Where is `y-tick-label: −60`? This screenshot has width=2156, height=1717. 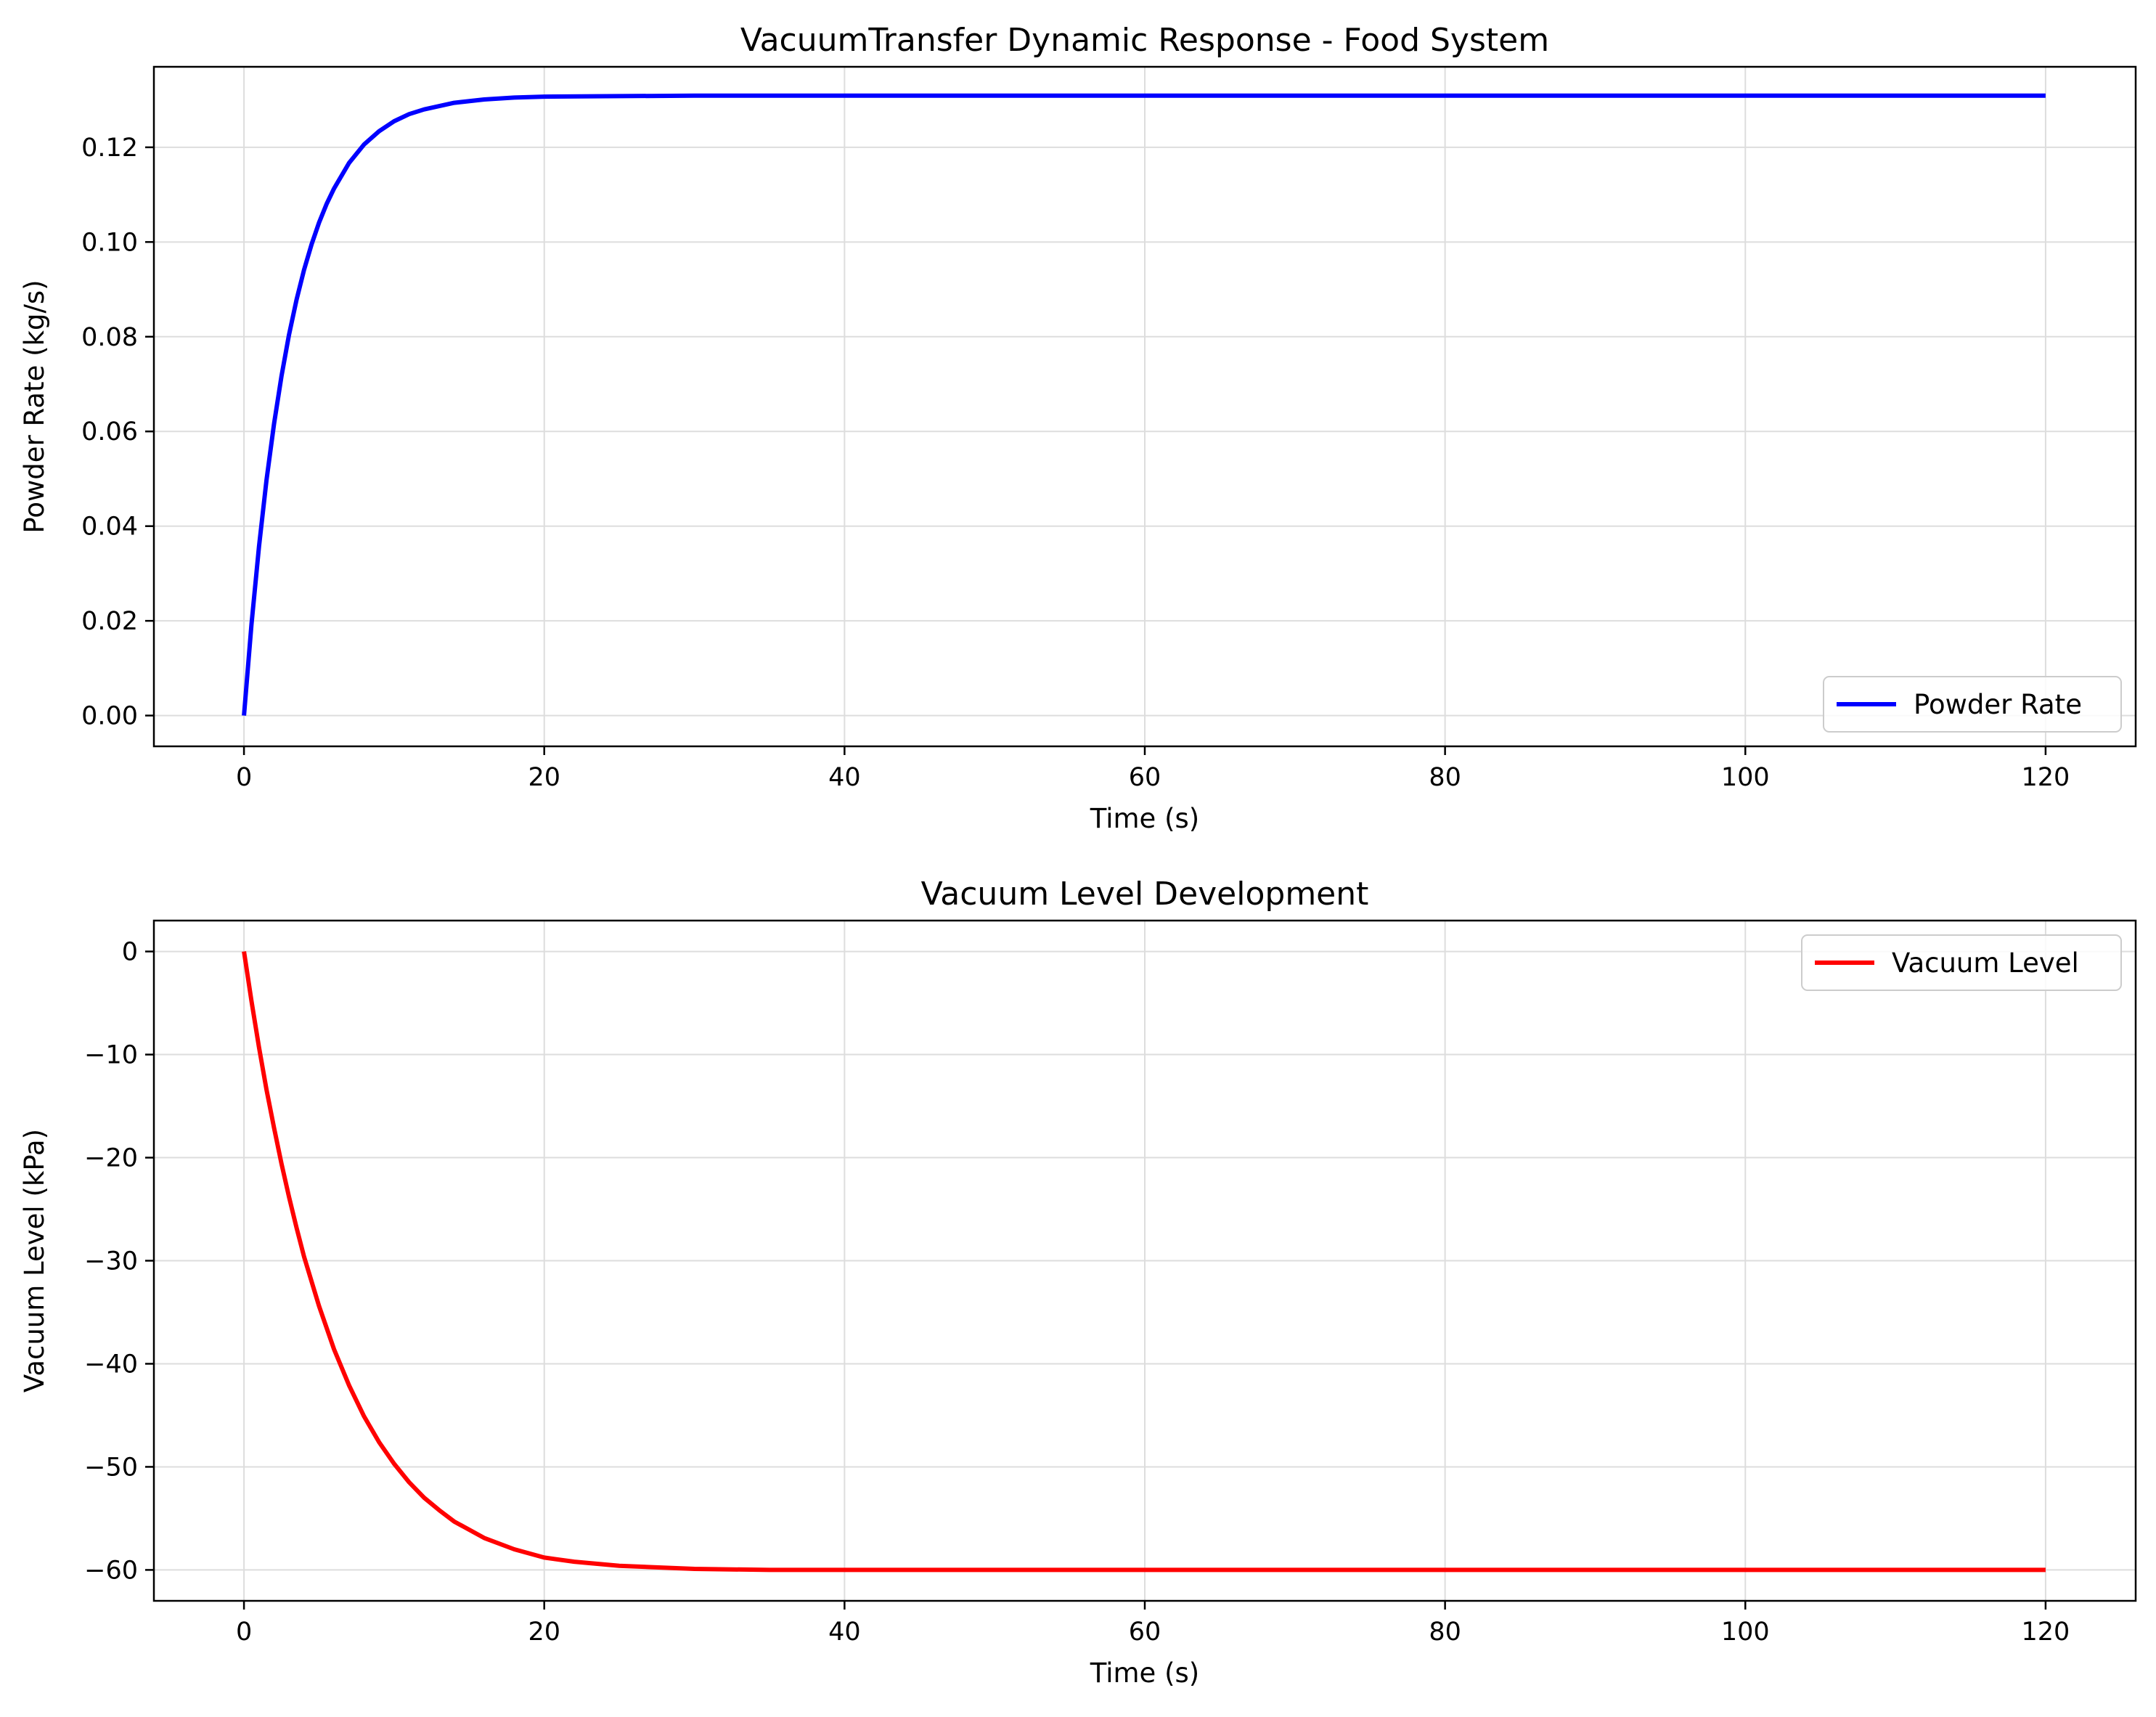 y-tick-label: −60 is located at coordinates (111, 1570).